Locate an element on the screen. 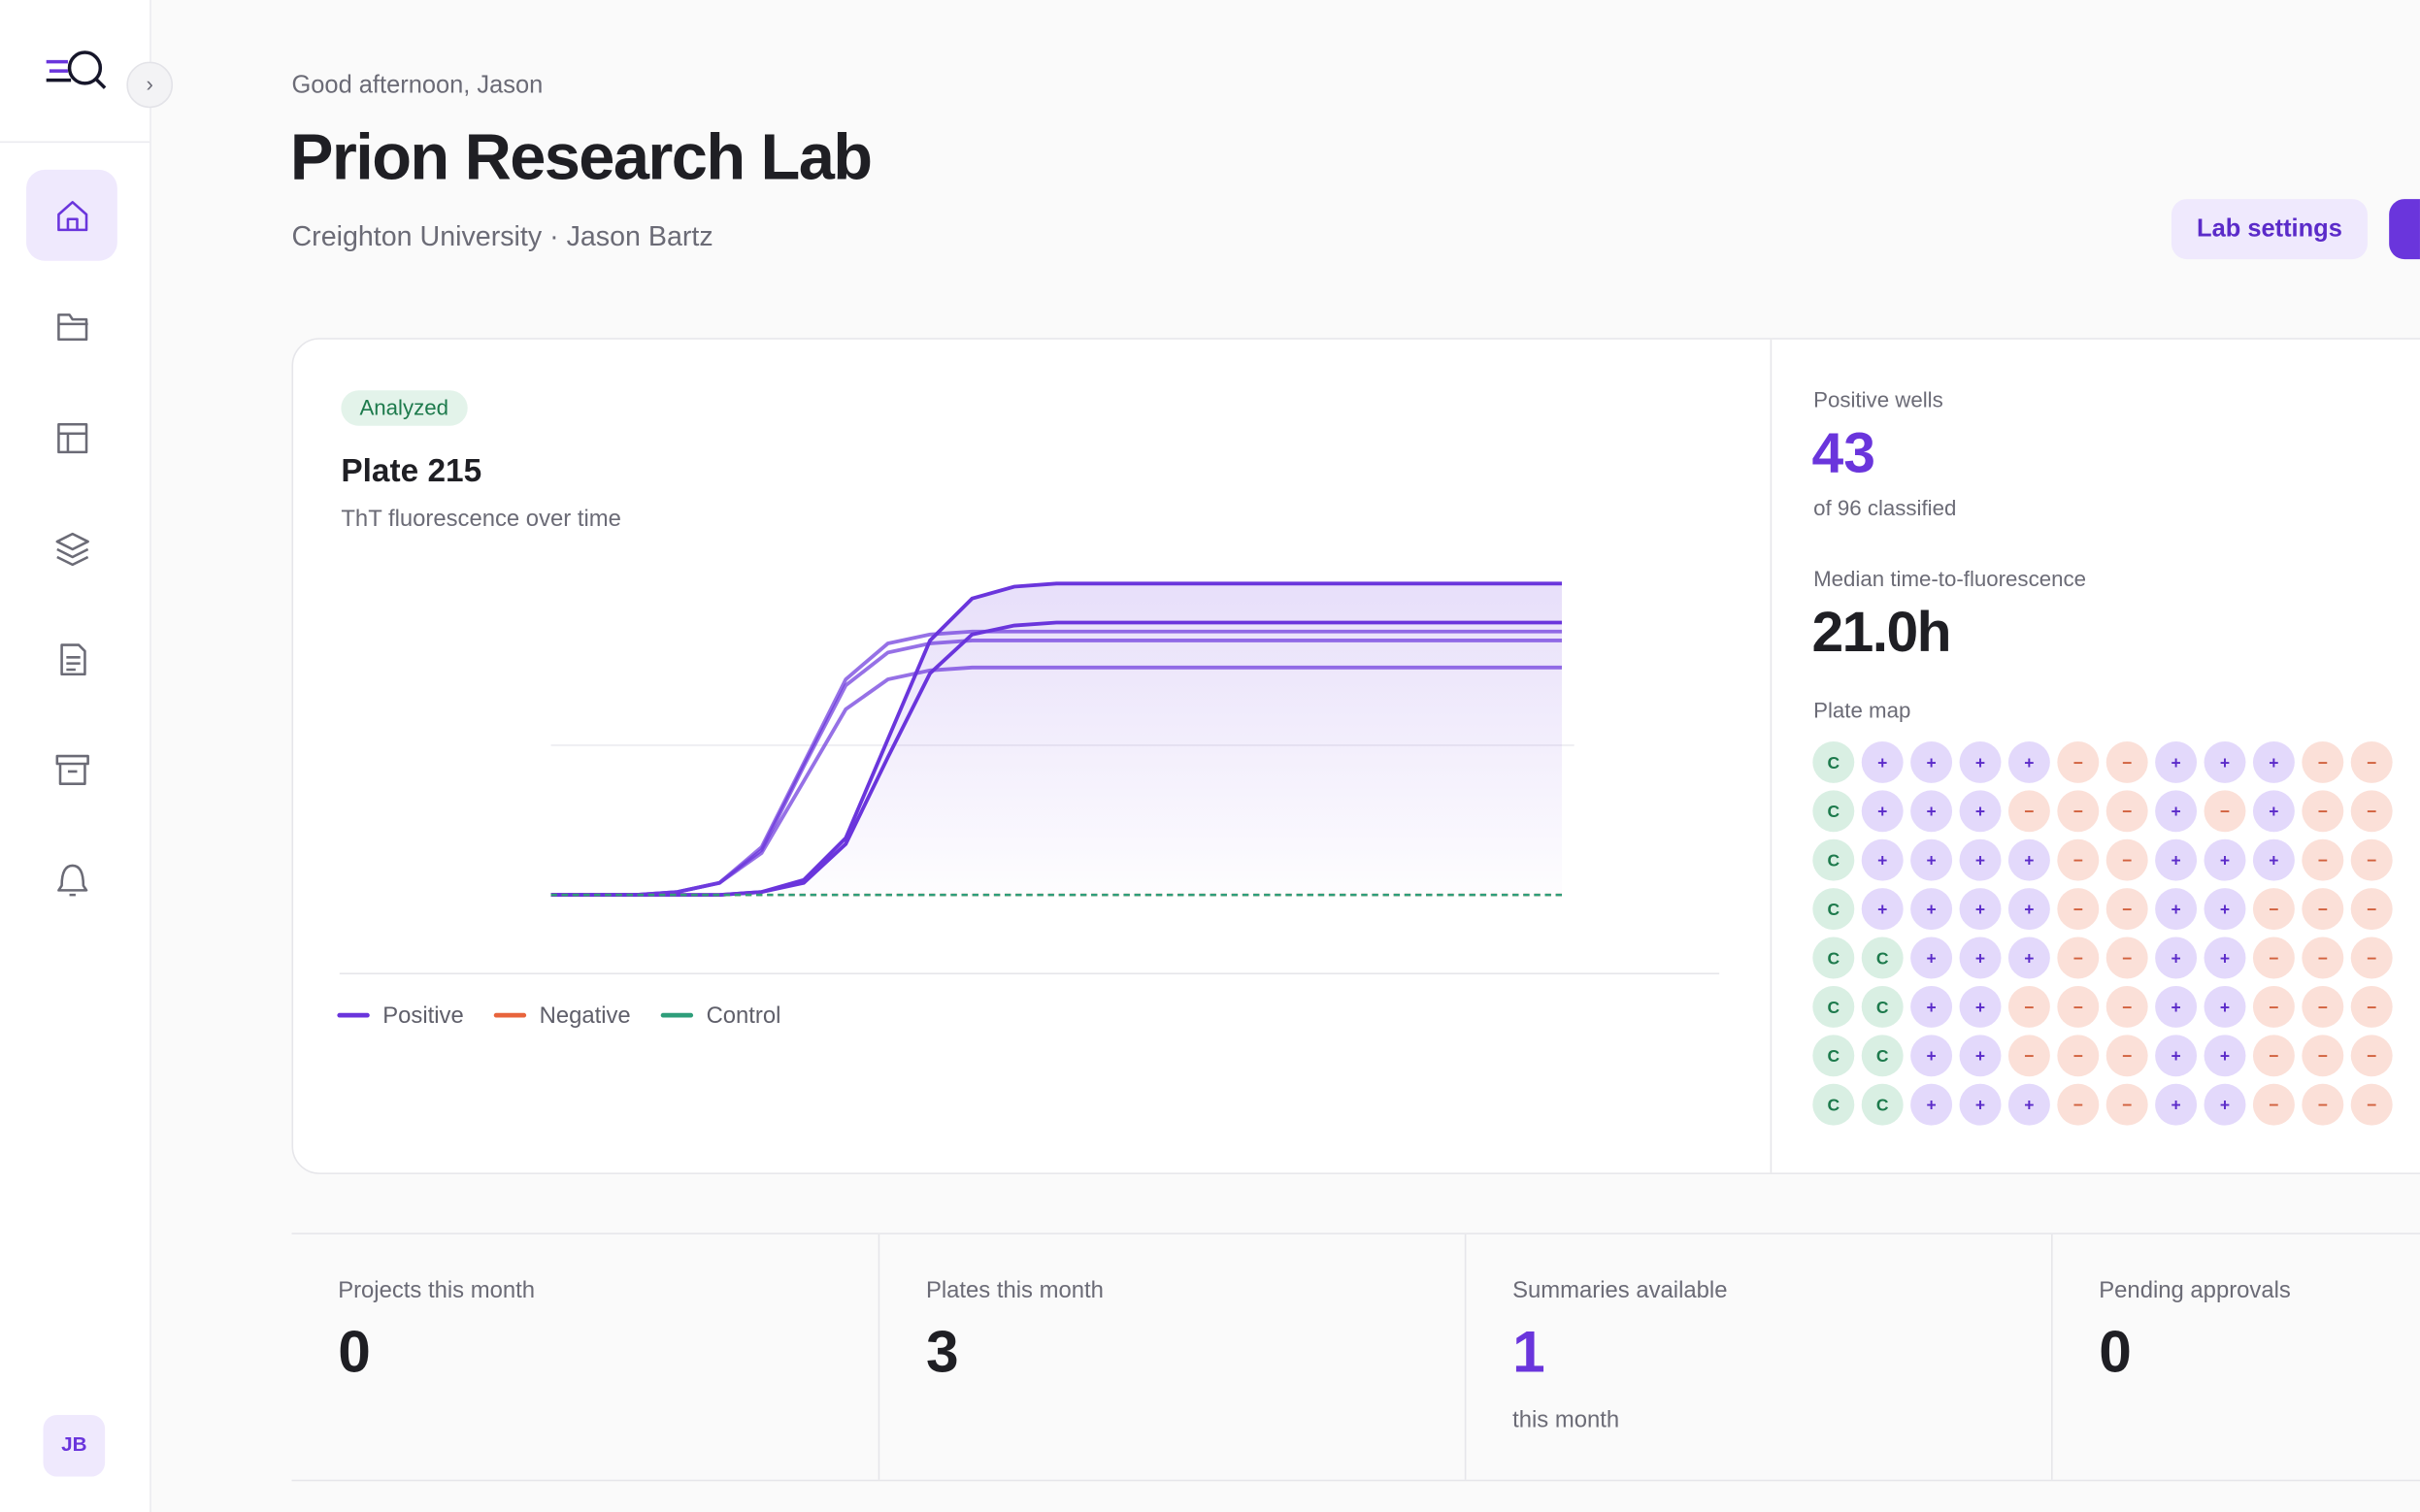 The height and width of the screenshot is (1512, 2420). positive-value: 43 is located at coordinates (1843, 453).